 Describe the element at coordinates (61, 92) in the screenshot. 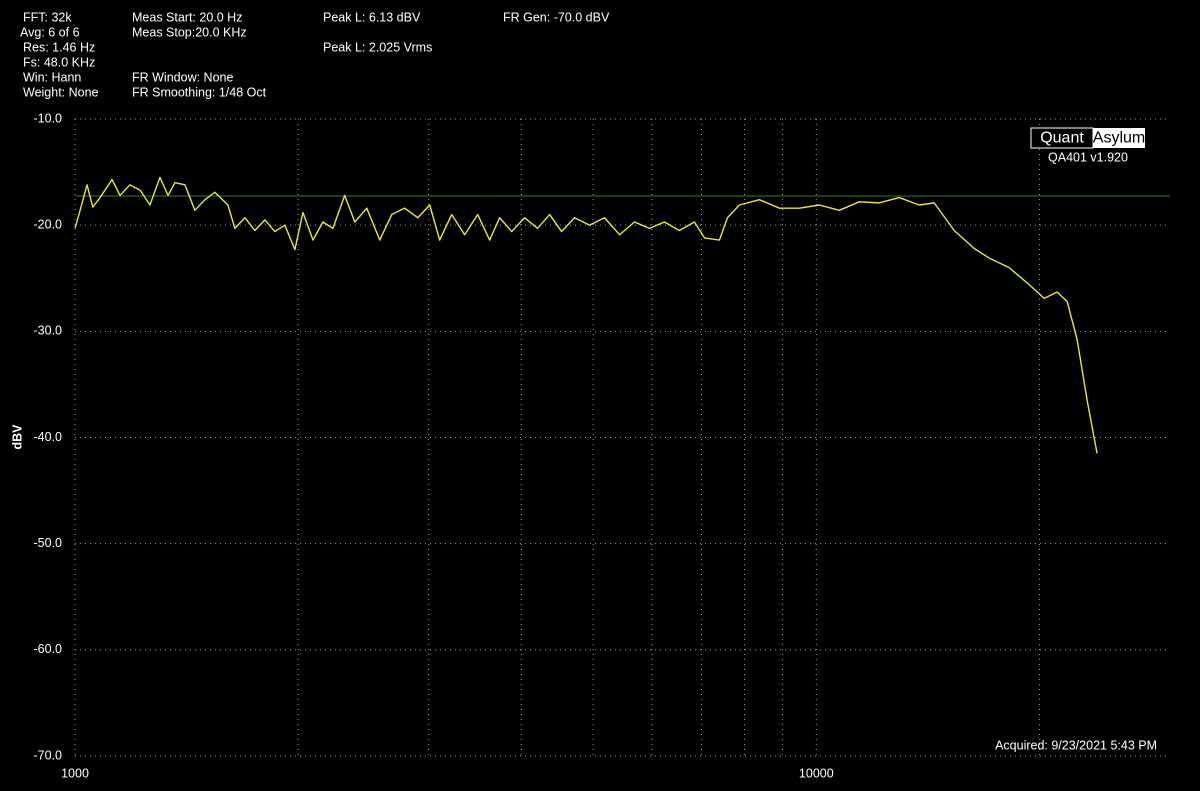

I see `info: Weight: None` at that location.